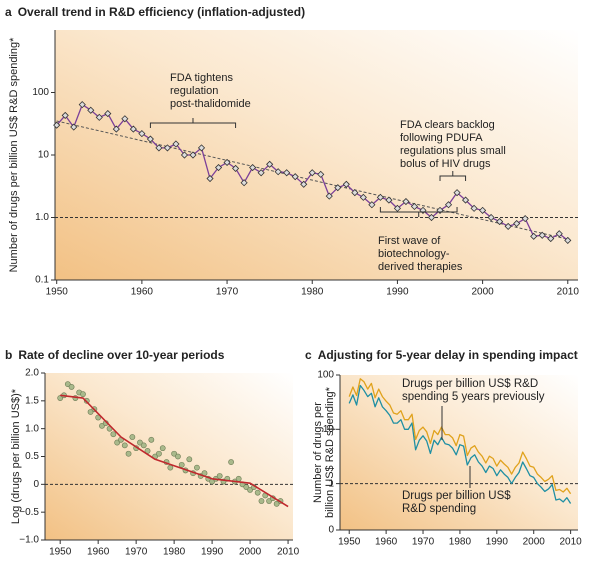 The height and width of the screenshot is (566, 592). Describe the element at coordinates (194, 91) in the screenshot. I see `annotation-text: regulation` at that location.